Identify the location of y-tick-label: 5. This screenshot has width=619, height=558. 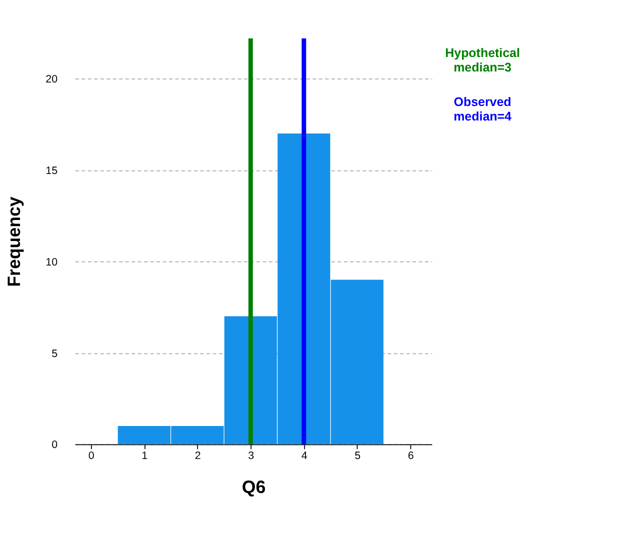
(55, 354).